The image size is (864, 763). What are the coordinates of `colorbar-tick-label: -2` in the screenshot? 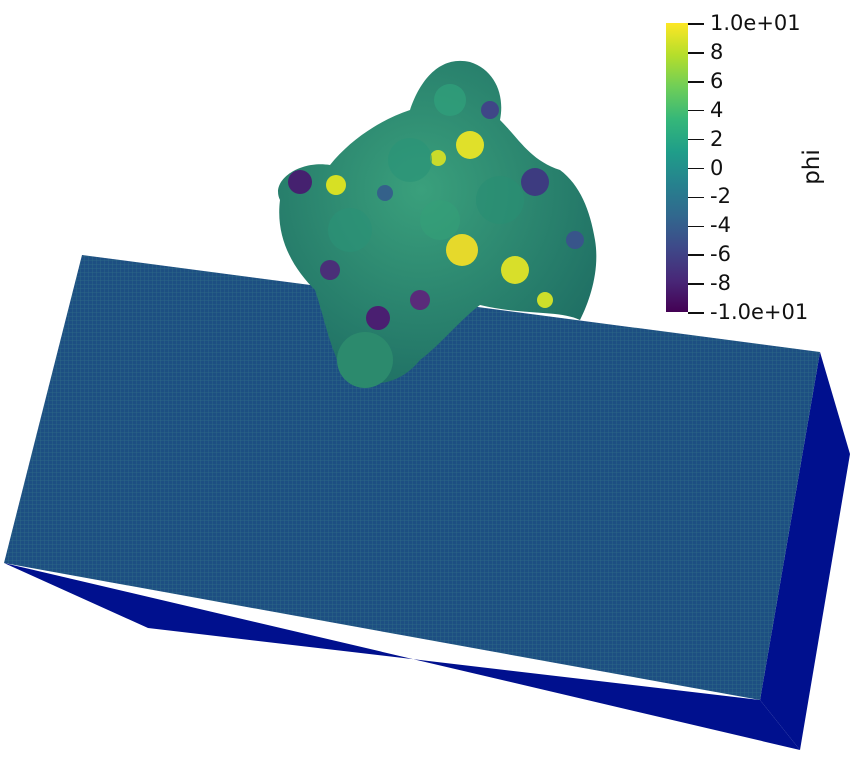 It's located at (709, 196).